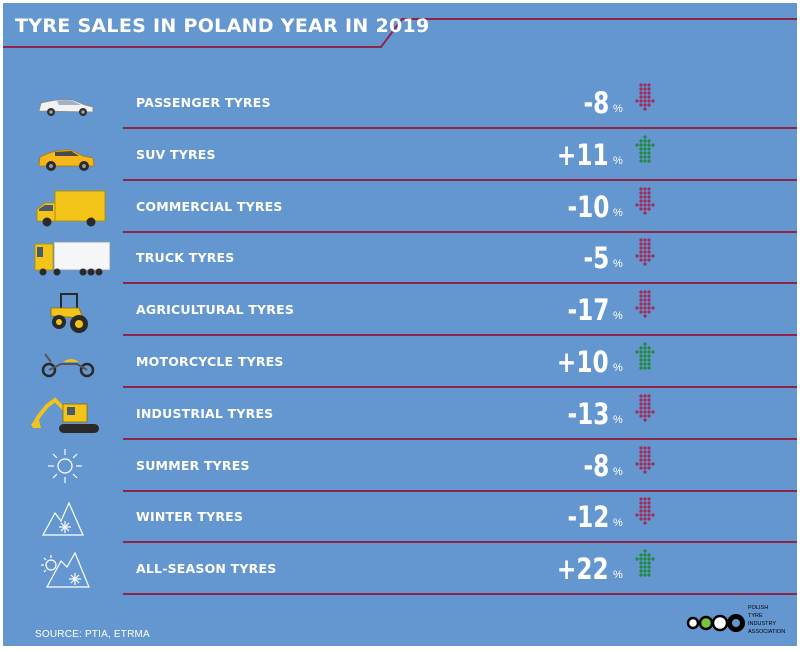  I want to click on category-label: TRUCK TYRES, so click(185, 258).